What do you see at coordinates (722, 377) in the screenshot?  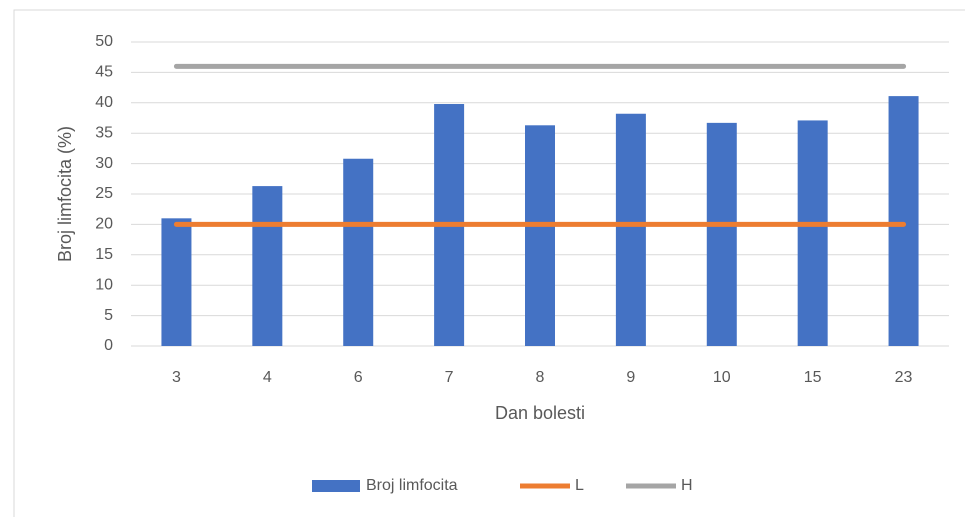 I see `x-tick-label: 10` at bounding box center [722, 377].